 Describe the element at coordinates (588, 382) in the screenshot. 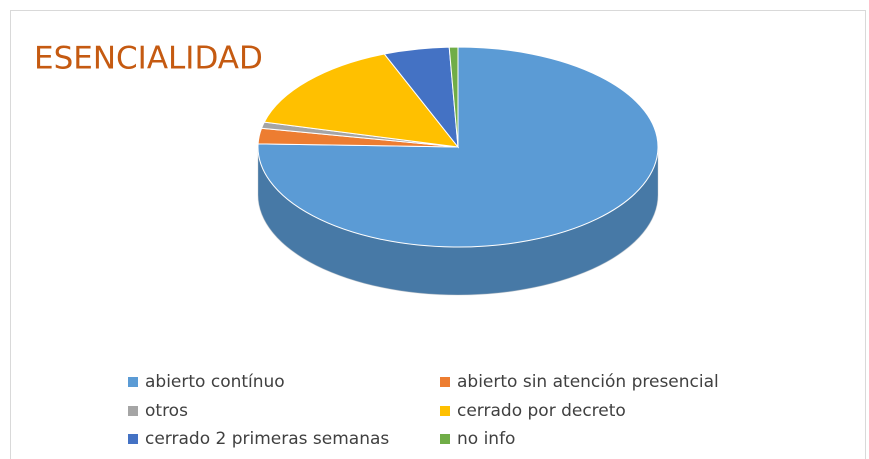

I see `legend-label: abierto sin atención presencial` at that location.